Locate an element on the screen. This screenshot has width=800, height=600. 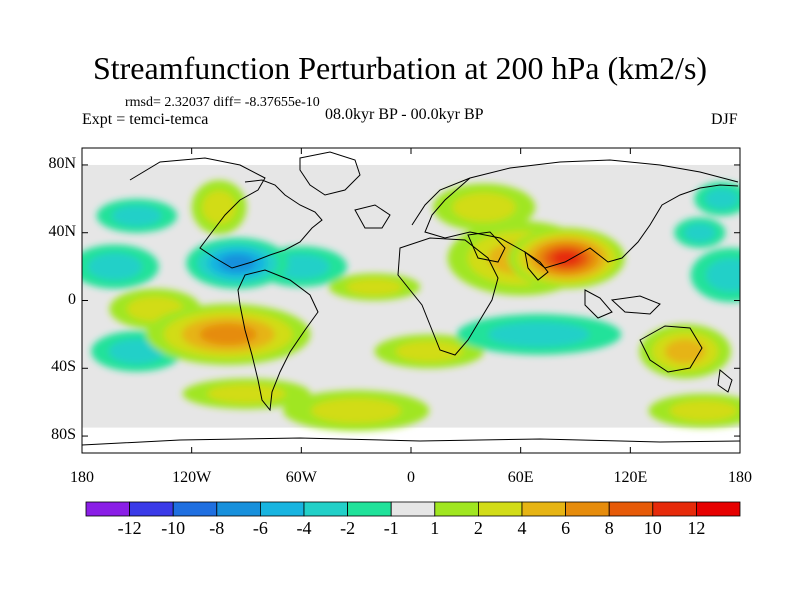
y-tick-label: 80S is located at coordinates (63, 435).